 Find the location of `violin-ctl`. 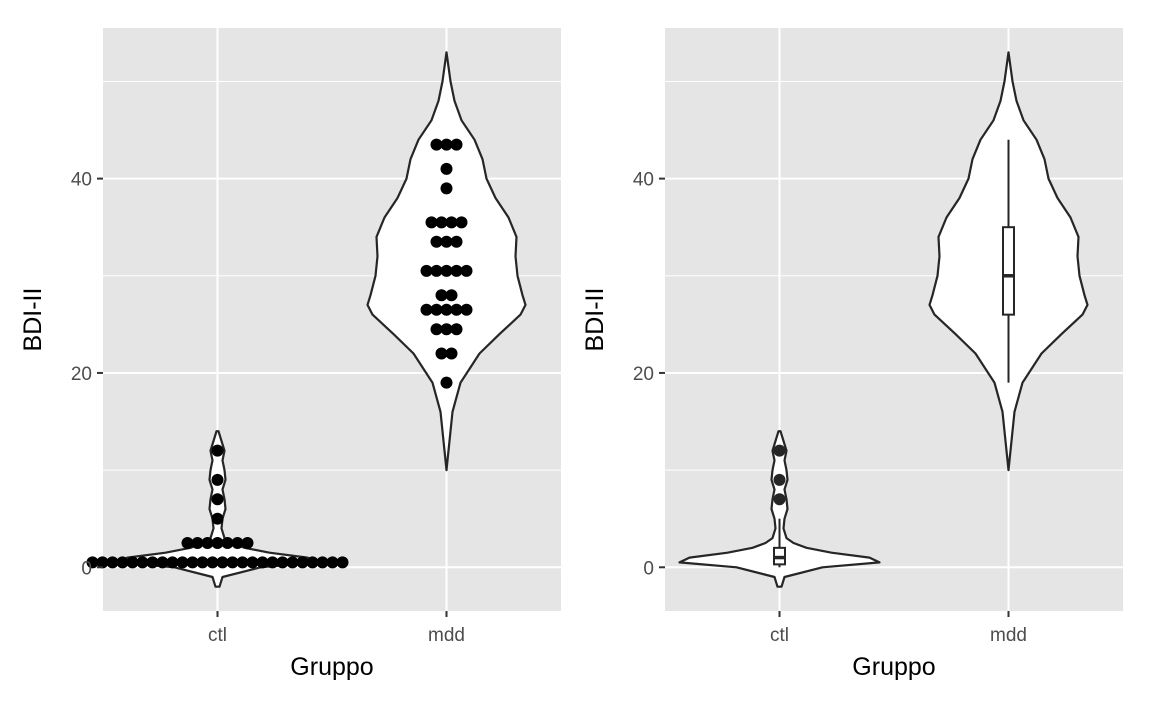

violin-ctl is located at coordinates (779, 509).